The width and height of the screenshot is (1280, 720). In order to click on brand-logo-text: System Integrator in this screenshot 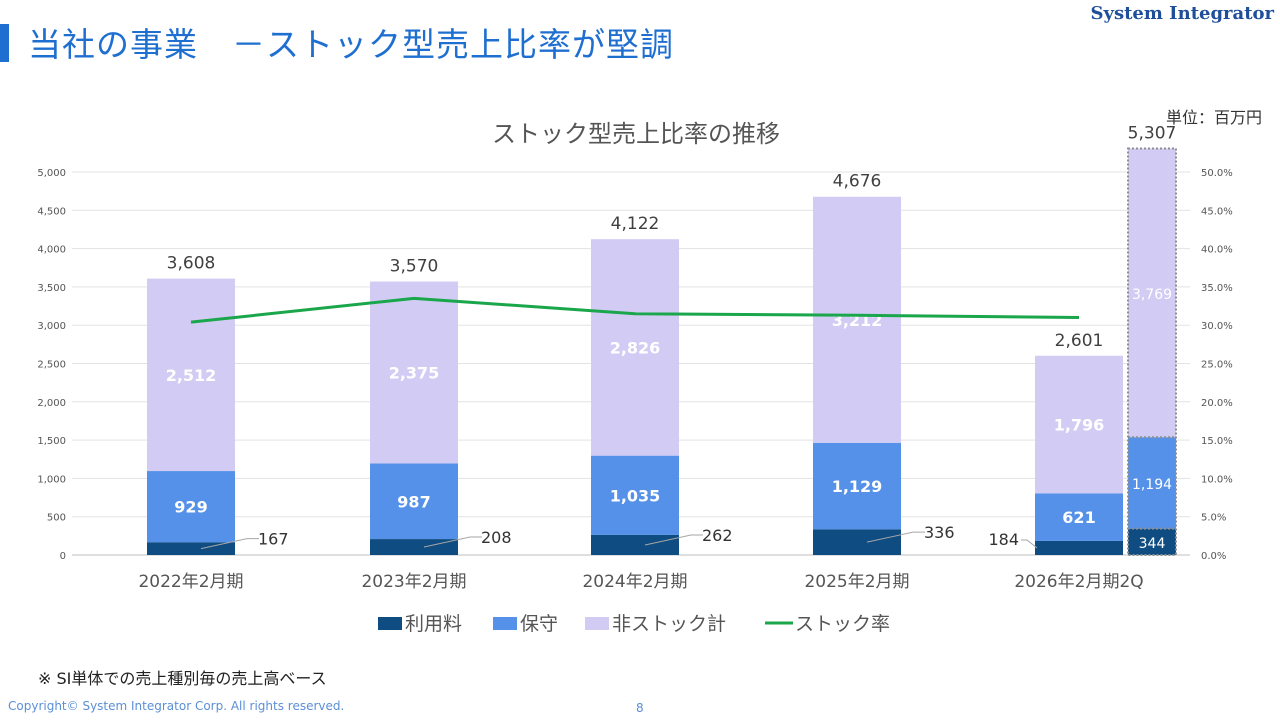, I will do `click(1182, 13)`.